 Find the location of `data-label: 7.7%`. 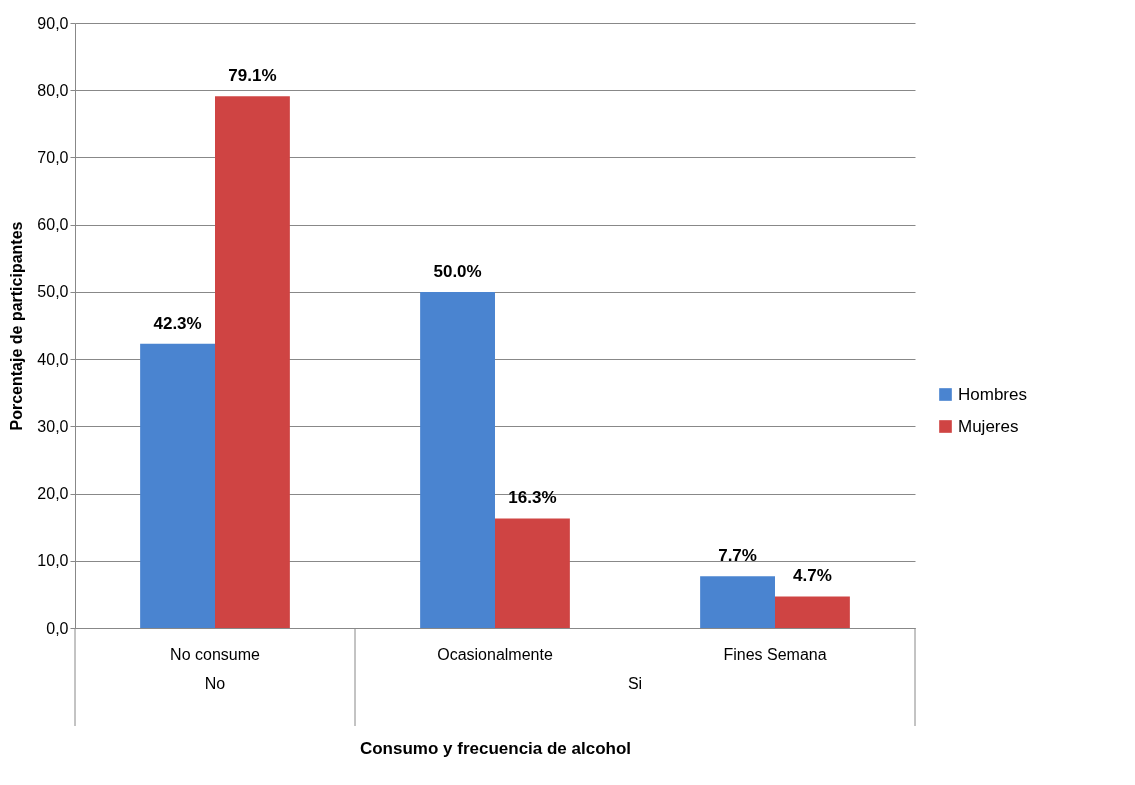

data-label: 7.7% is located at coordinates (737, 556).